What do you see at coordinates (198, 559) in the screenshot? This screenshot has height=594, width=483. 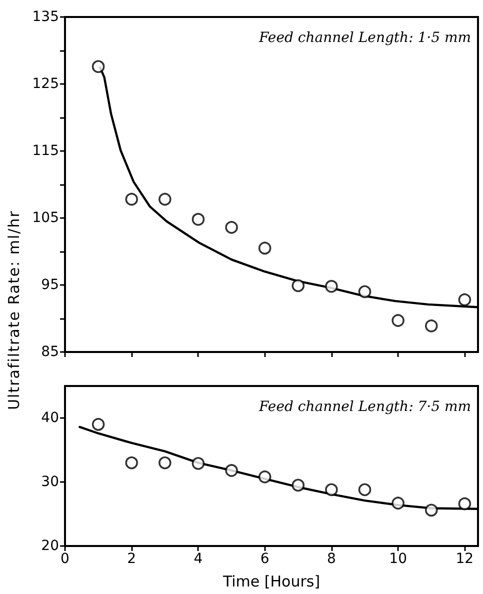 I see `x-tick-label: 4` at bounding box center [198, 559].